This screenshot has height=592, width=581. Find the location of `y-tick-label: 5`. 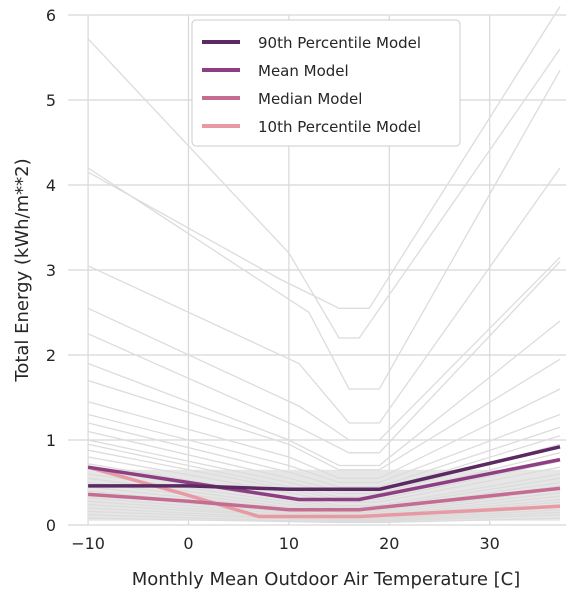

y-tick-label: 5 is located at coordinates (51, 100).